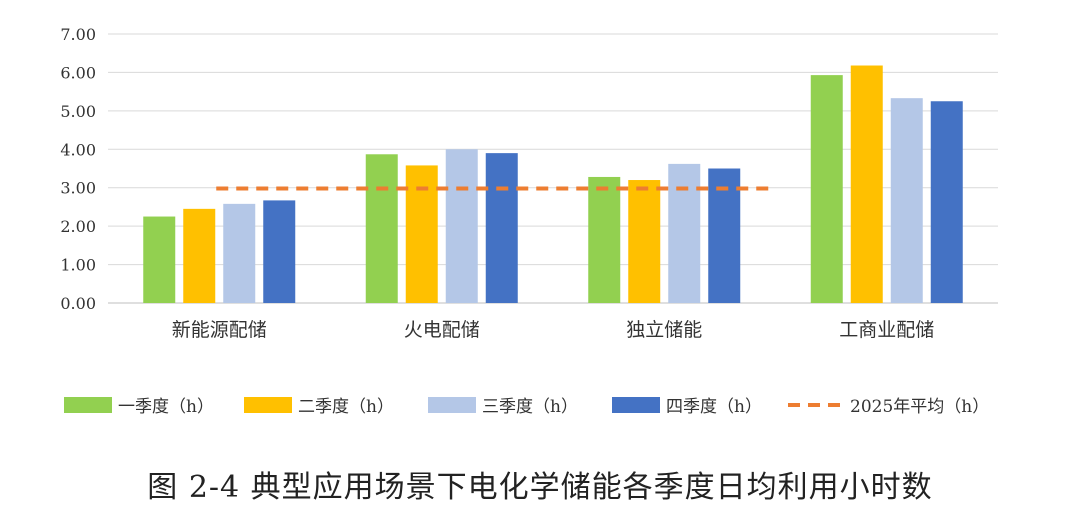 The height and width of the screenshot is (511, 1080). I want to click on y-tick-label: 6.00, so click(78, 72).